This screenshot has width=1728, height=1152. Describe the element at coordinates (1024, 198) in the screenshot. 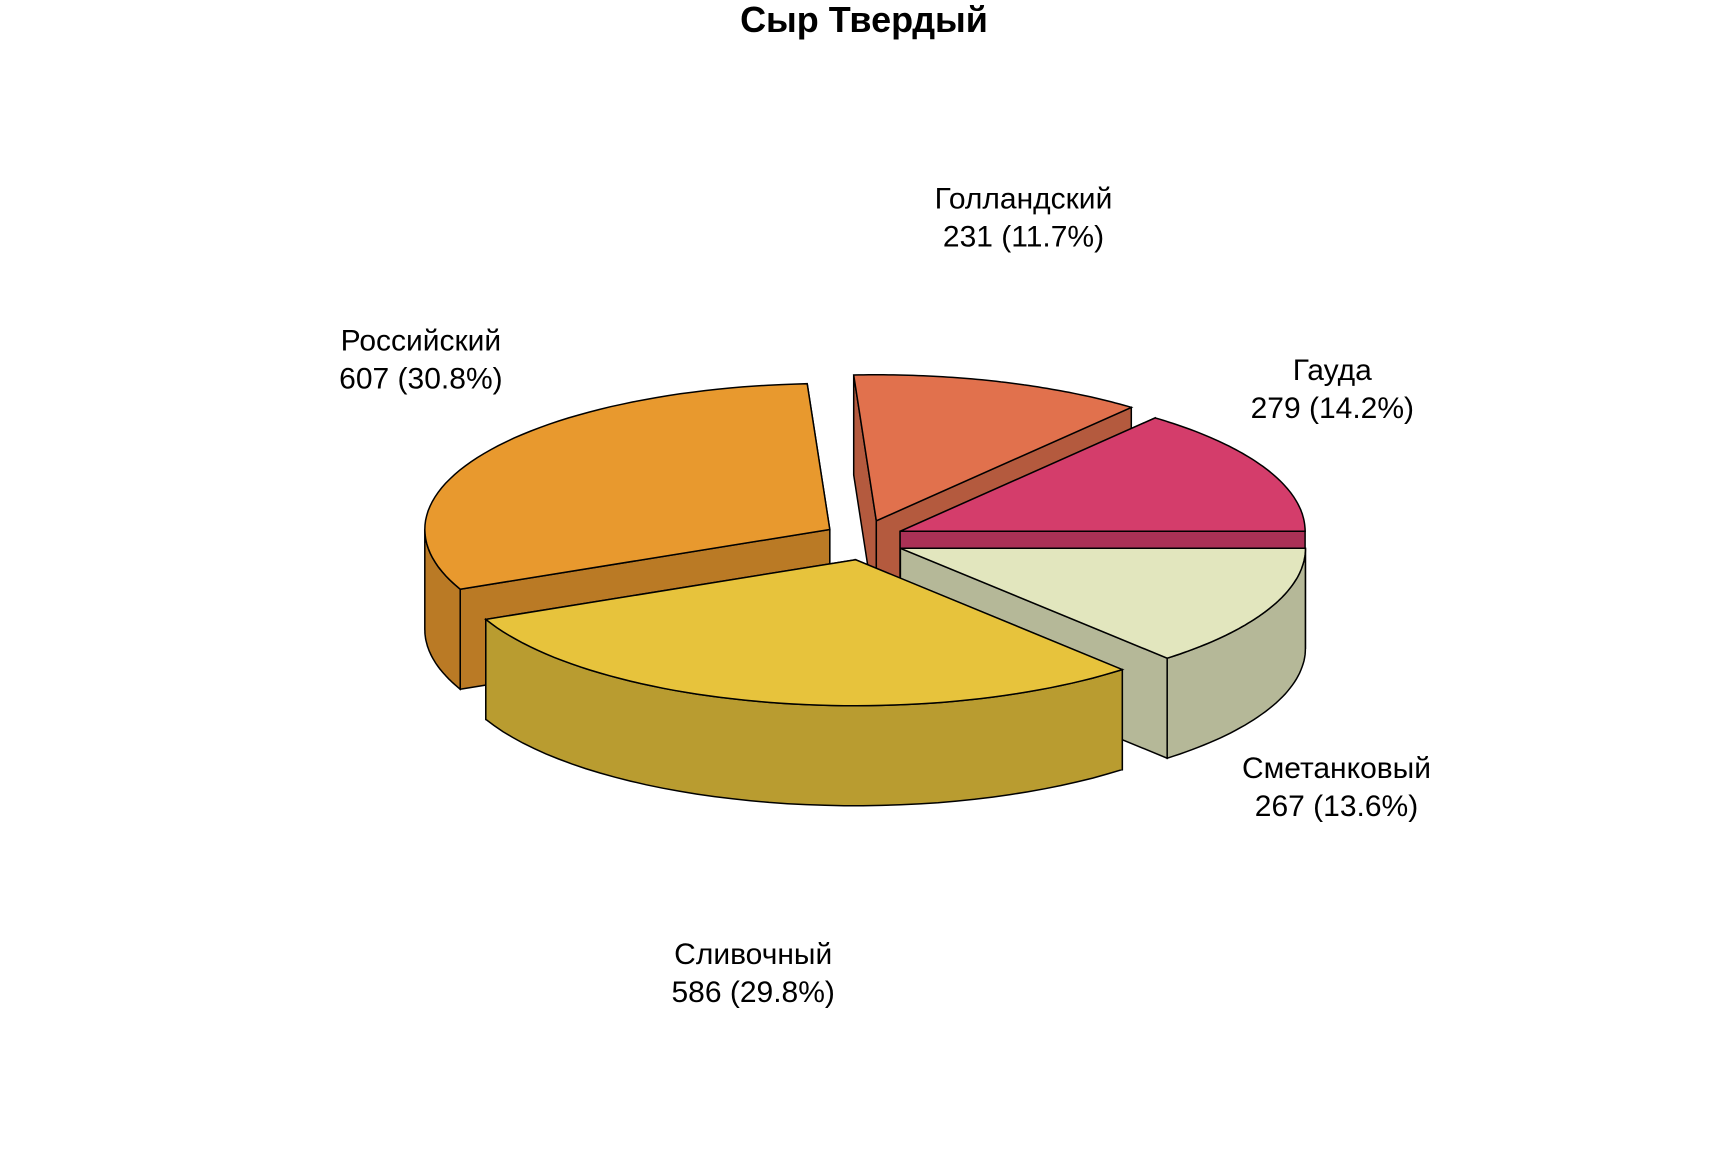

I see `label-gollandskiy: Голландский` at that location.